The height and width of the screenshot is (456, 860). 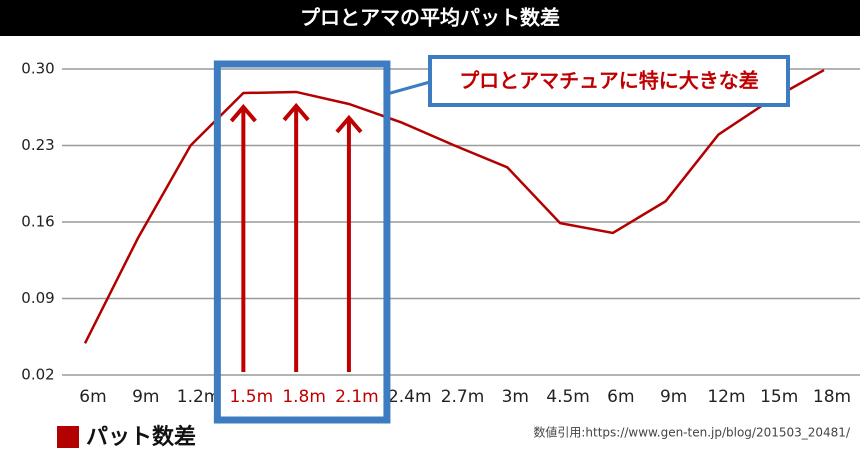 I want to click on x-tick-label: 15m, so click(x=779, y=397).